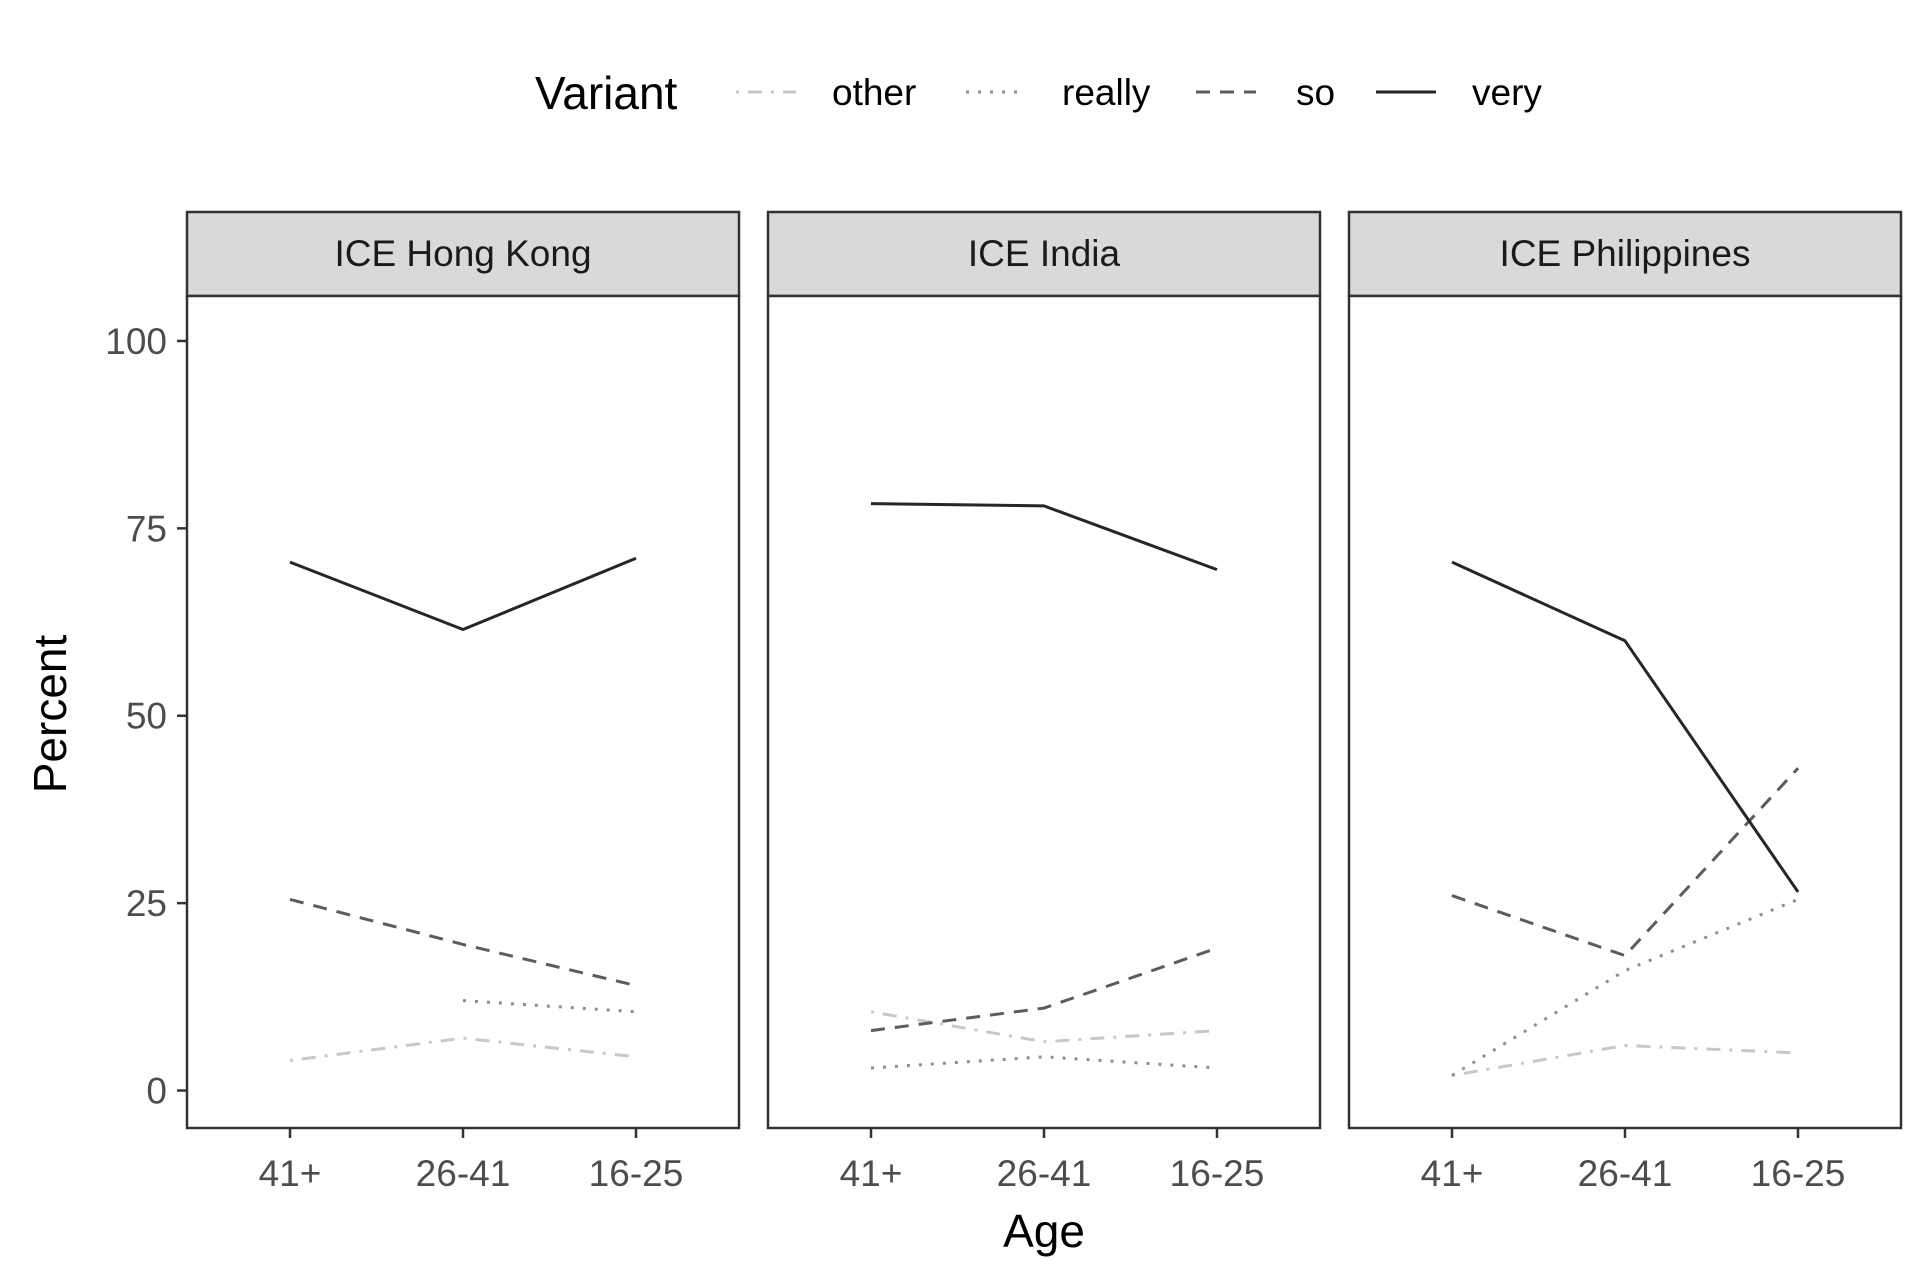  I want to click on strip-ice-india, so click(1044, 254).